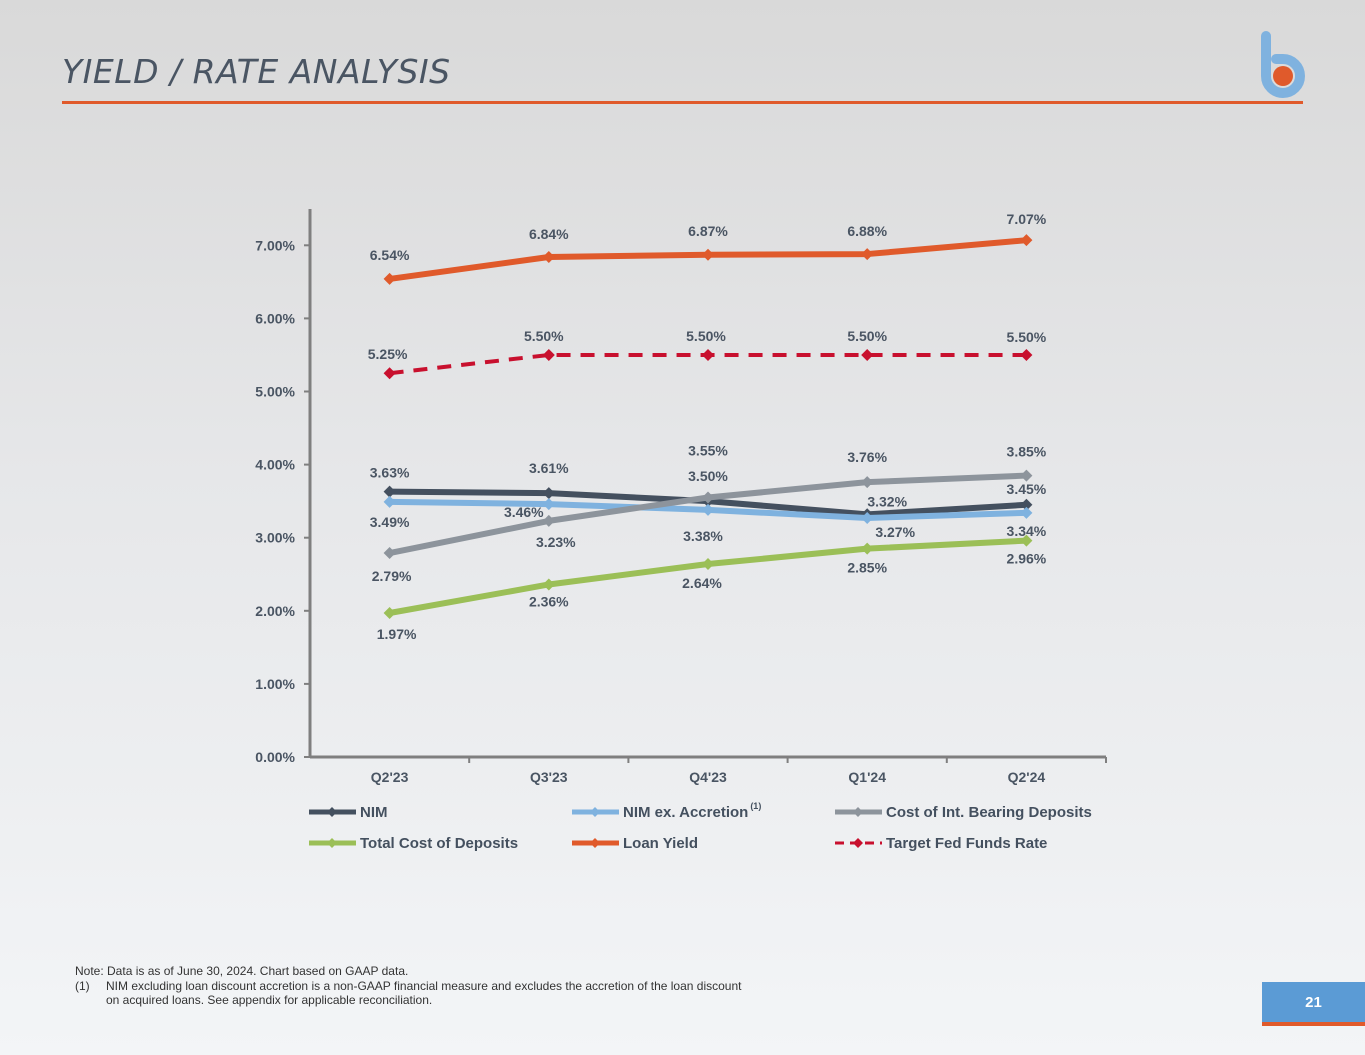  I want to click on series-0-data-label-2: 3.50%, so click(708, 476).